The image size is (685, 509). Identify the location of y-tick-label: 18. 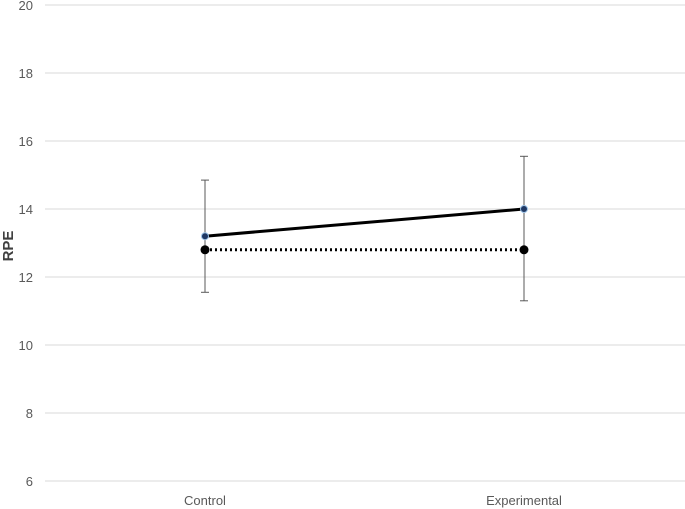
(26, 73).